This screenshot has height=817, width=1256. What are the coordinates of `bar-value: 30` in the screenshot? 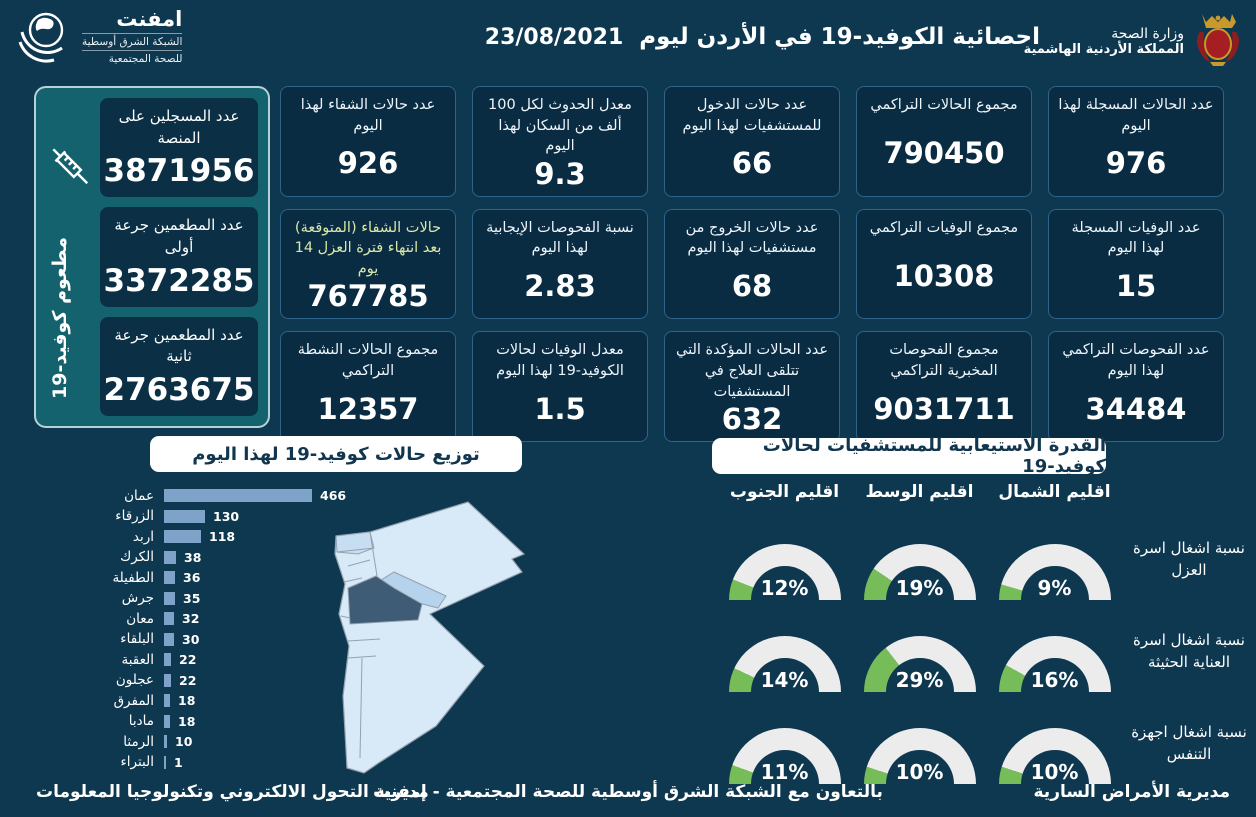 It's located at (191, 639).